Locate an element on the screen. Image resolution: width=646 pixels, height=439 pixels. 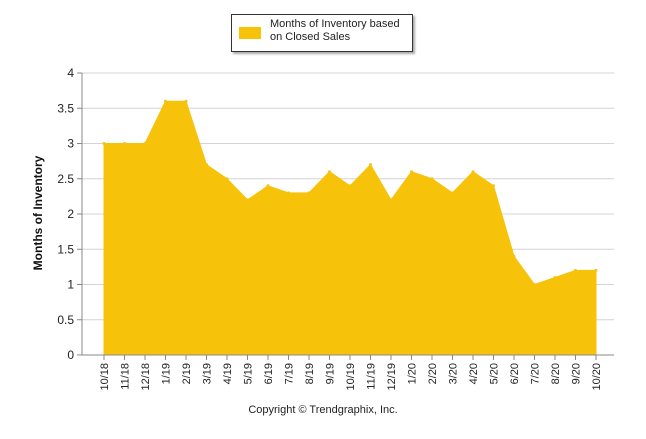
x-tick-label: 4/19 is located at coordinates (228, 373).